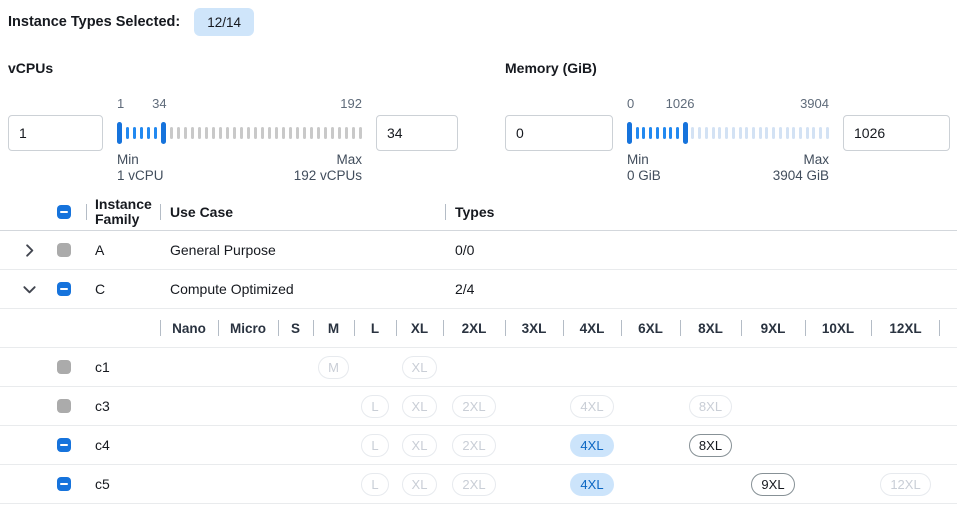  Describe the element at coordinates (551, 68) in the screenshot. I see `memory-title: Memory (GiB)` at that location.